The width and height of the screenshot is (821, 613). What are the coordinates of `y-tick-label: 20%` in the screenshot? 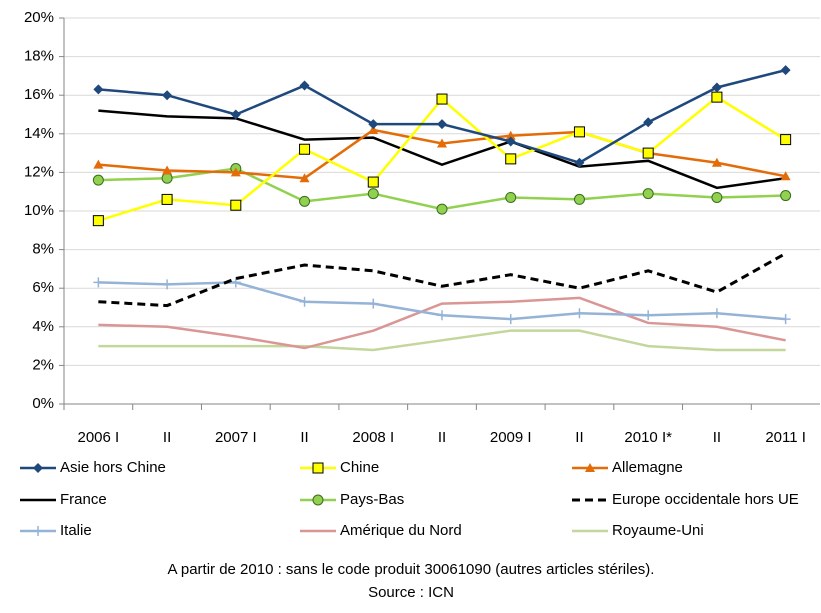 It's located at (39, 17).